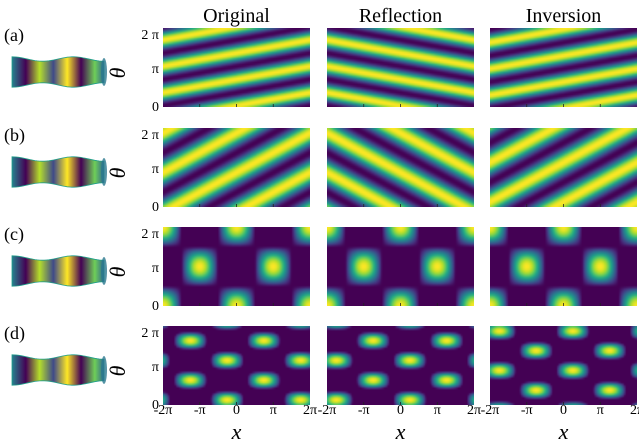  What do you see at coordinates (14, 35) in the screenshot?
I see `row-label: (a)` at bounding box center [14, 35].